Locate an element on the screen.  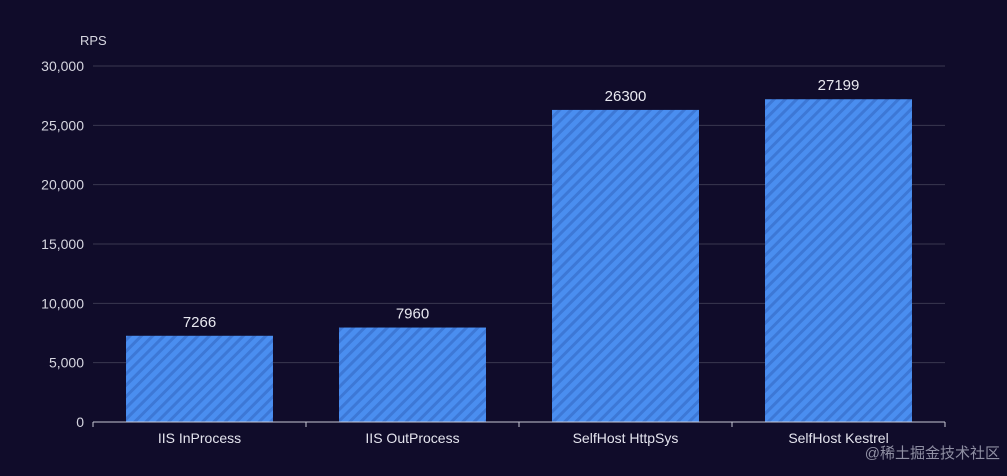
data-label: 26300 is located at coordinates (626, 96).